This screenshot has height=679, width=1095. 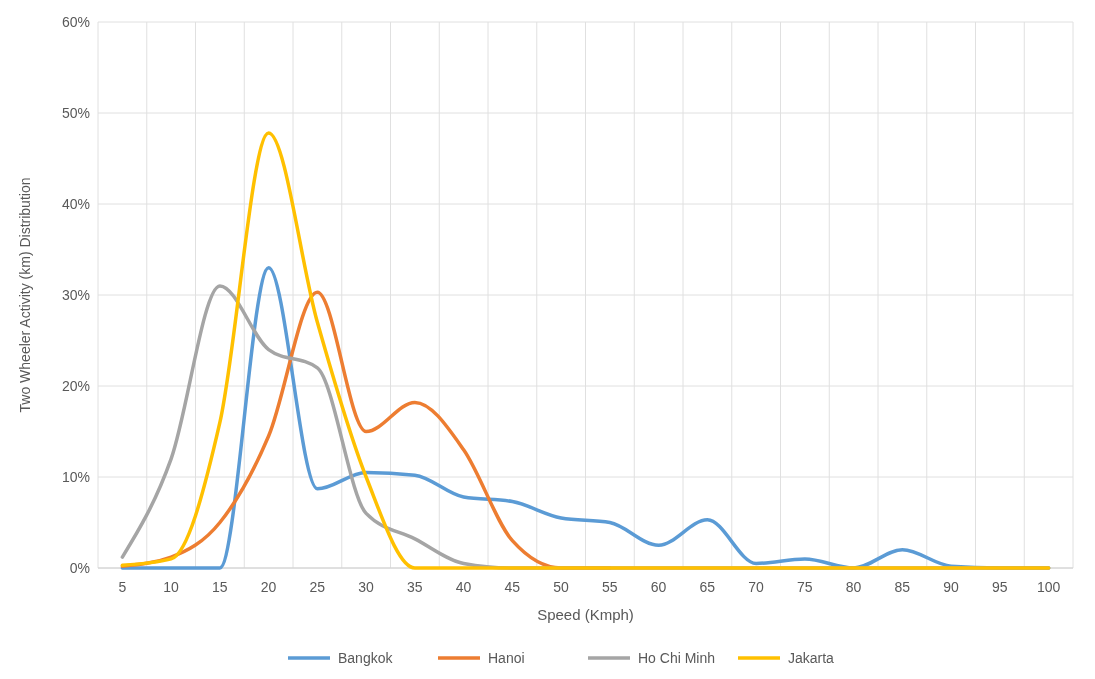 I want to click on x-tick-label: 5, so click(x=122, y=587).